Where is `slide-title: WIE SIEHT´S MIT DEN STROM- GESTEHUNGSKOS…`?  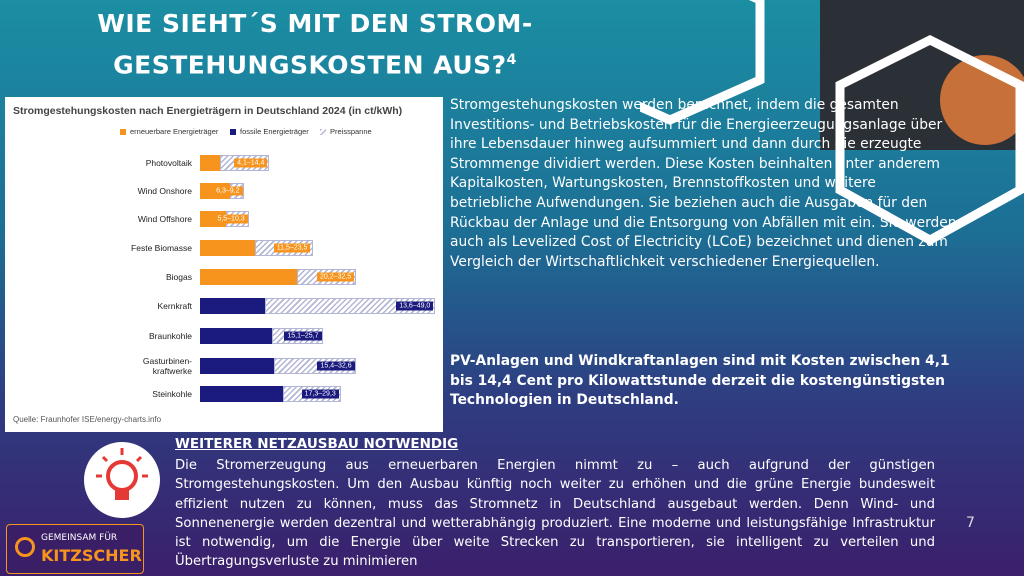
slide-title: WIE SIEHT´S MIT DEN STROM- GESTEHUNGSKOS… is located at coordinates (315, 44).